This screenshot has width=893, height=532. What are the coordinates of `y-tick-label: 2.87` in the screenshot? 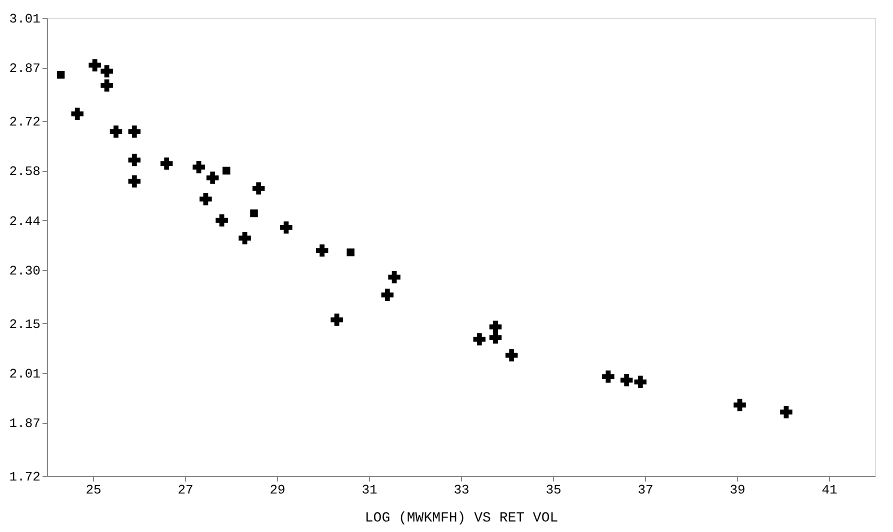 It's located at (24, 68).